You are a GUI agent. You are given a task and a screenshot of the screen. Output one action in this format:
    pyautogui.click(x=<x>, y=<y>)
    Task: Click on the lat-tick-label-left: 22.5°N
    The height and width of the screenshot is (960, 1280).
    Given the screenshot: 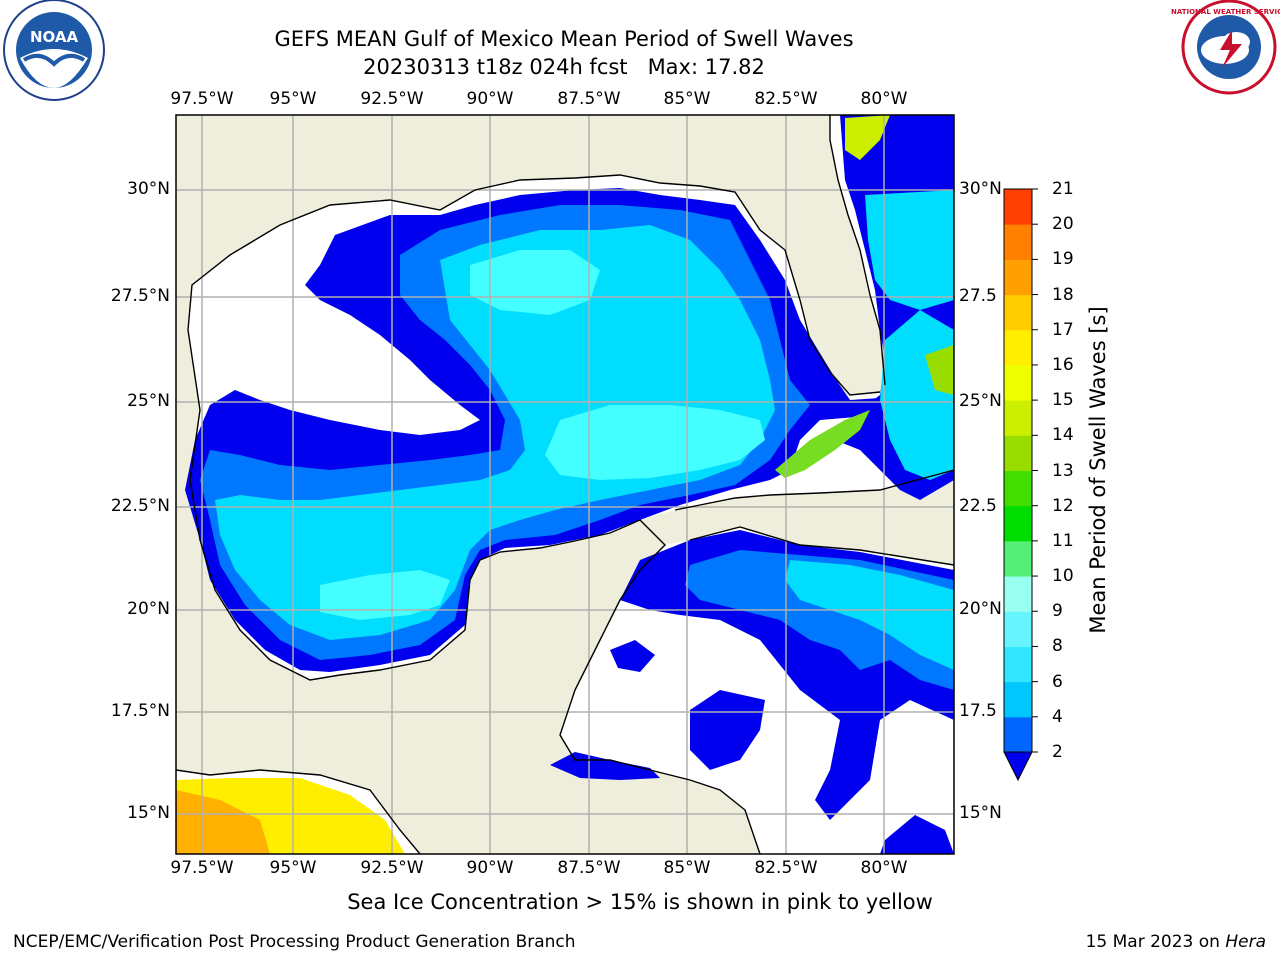 What is the action you would take?
    pyautogui.click(x=140, y=506)
    